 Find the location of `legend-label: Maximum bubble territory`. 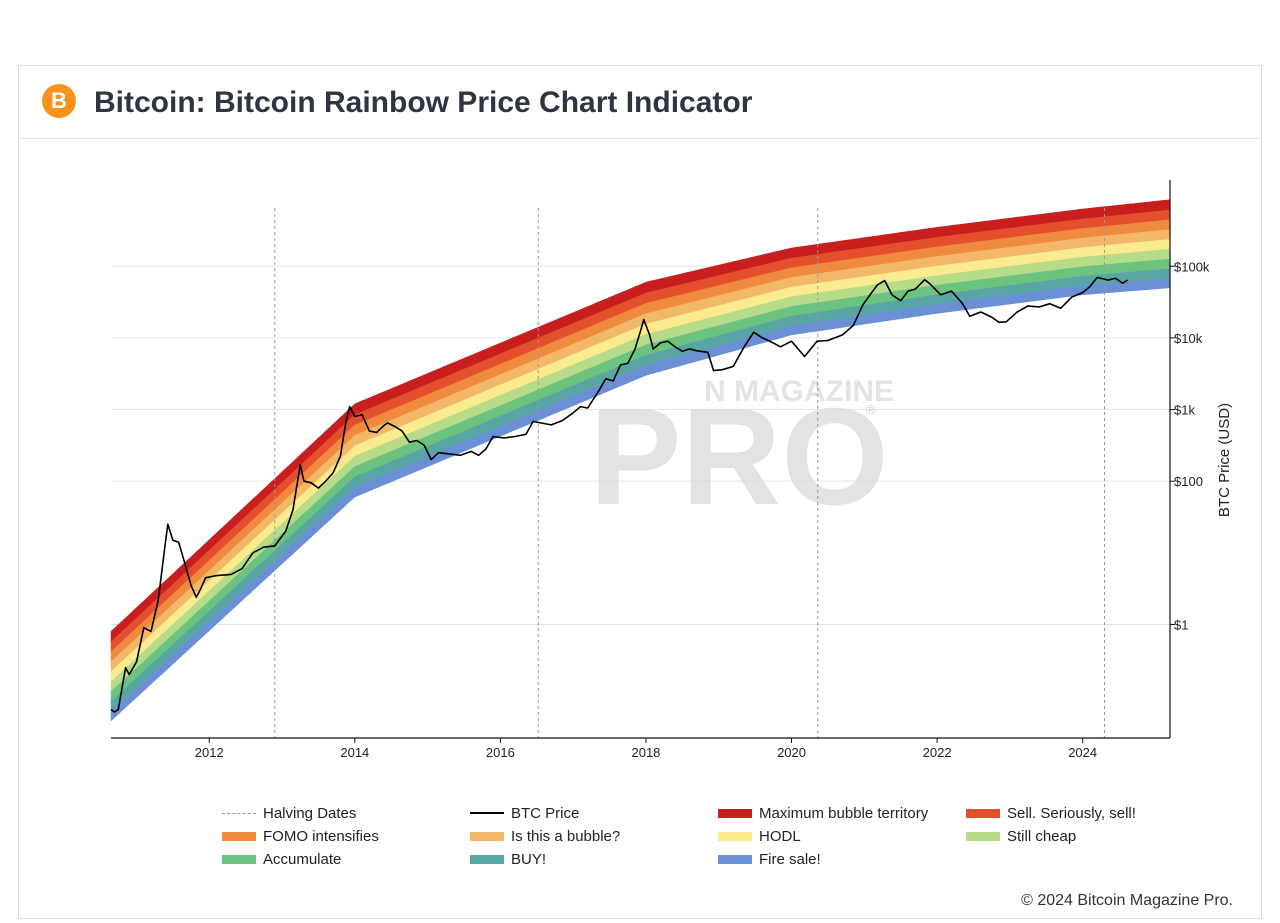

legend-label: Maximum bubble territory is located at coordinates (844, 813).